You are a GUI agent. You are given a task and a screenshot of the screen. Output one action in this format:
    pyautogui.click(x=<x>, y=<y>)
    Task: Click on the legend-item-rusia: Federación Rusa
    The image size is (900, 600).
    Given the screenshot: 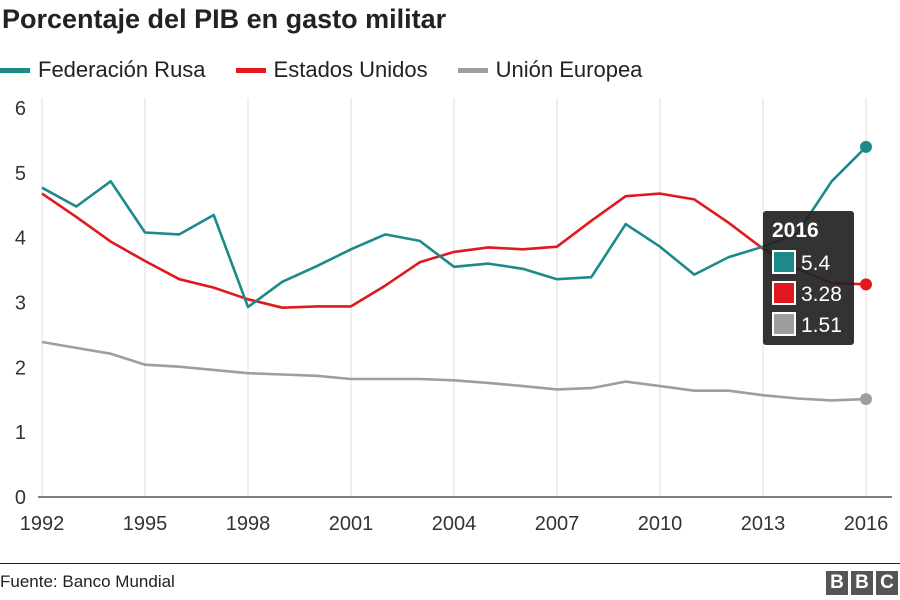 What is the action you would take?
    pyautogui.click(x=103, y=70)
    